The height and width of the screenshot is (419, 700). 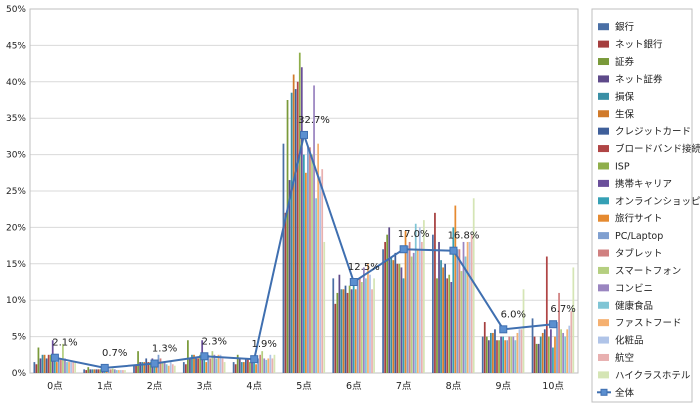 I want to click on x-category-label: 4点, so click(x=254, y=386).